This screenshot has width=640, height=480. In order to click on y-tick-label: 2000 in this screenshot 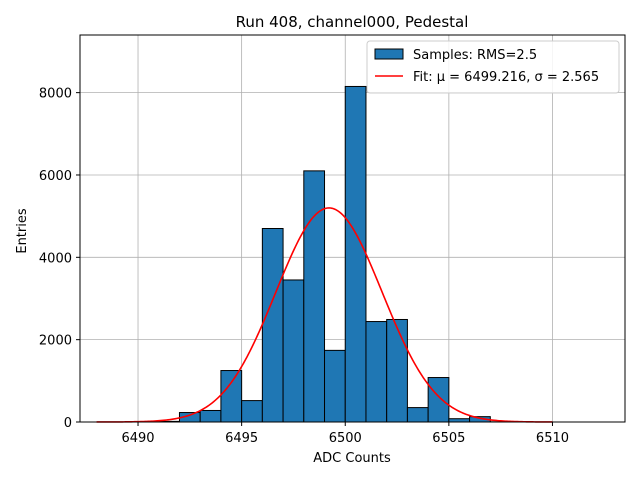, I will do `click(55, 341)`.